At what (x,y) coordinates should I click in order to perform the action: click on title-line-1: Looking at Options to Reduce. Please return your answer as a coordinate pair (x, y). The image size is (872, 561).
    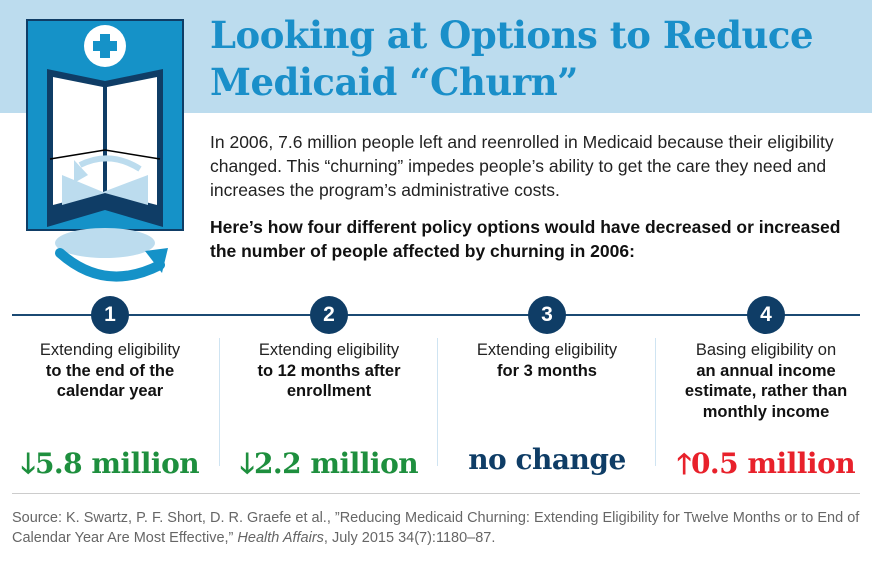
    Looking at the image, I should click on (512, 35).